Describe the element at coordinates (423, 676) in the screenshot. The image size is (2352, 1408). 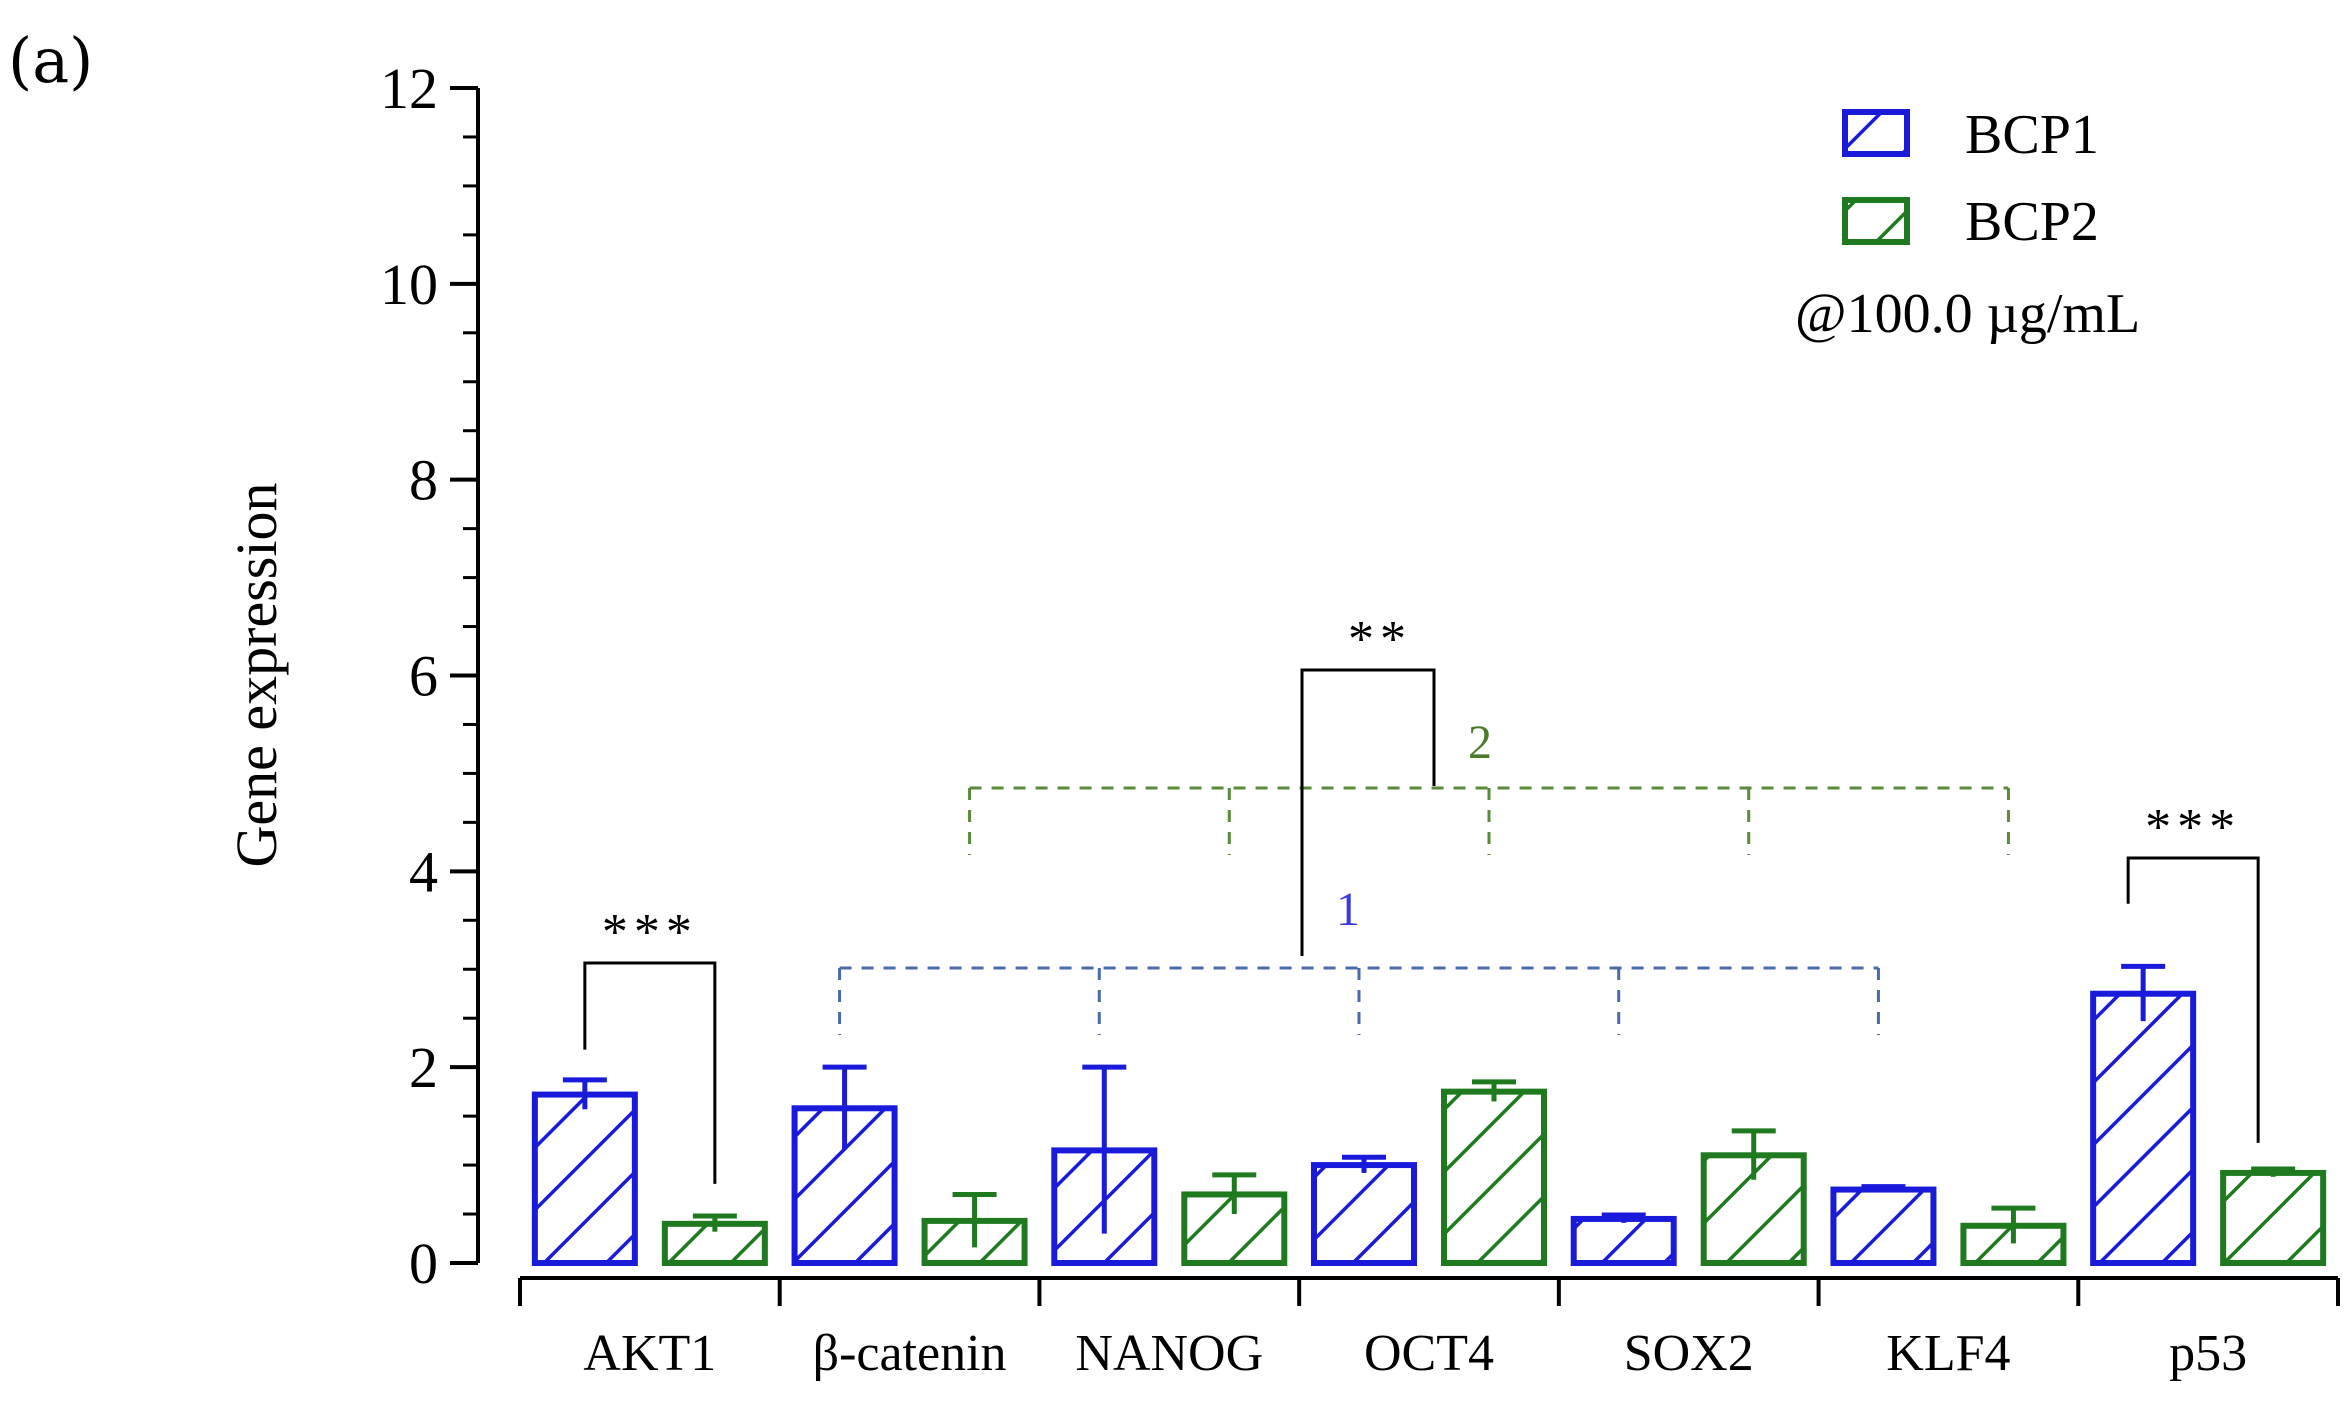
I see `y-tick-label: 6` at that location.